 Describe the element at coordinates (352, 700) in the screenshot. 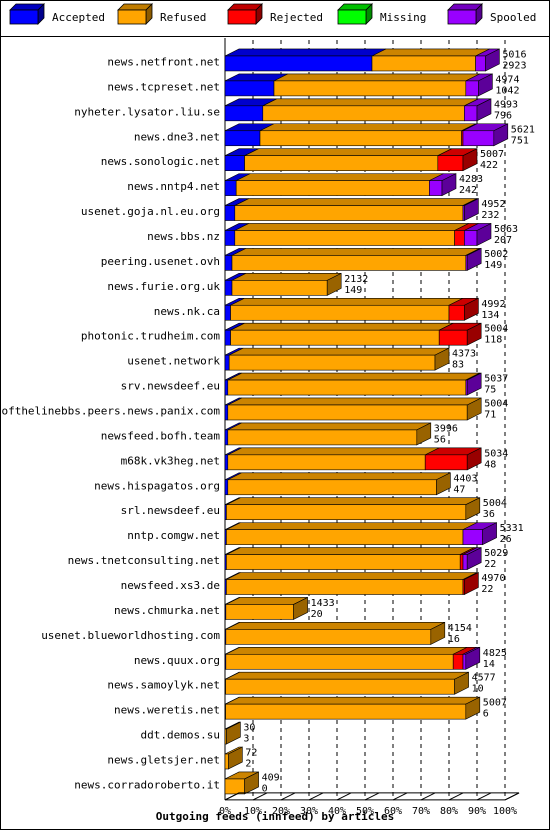

I see `bar-news-weretis-net-refused-top` at that location.